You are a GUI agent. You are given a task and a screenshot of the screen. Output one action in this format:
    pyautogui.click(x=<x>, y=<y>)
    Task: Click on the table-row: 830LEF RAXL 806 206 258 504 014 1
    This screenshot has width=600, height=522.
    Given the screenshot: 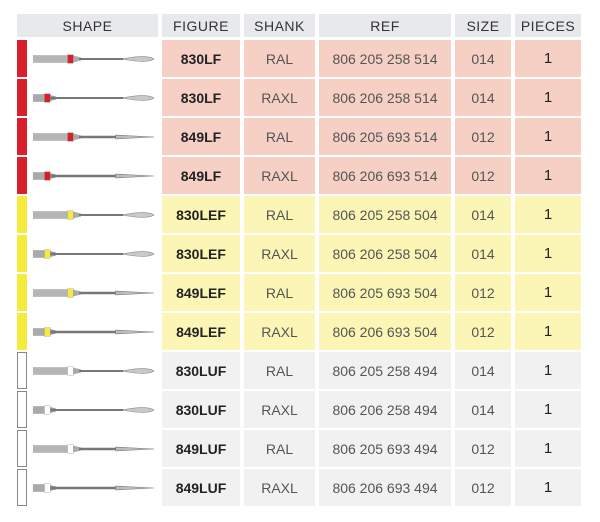 What is the action you would take?
    pyautogui.click(x=301, y=254)
    